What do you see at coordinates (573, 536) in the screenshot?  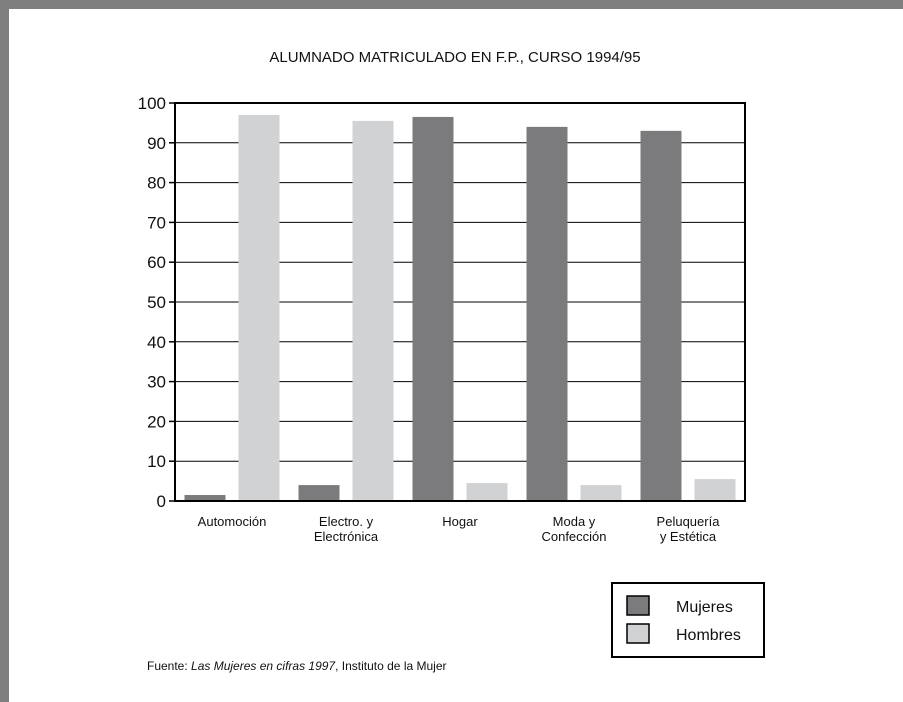 I see `x-category-label-3-1: Confección` at bounding box center [573, 536].